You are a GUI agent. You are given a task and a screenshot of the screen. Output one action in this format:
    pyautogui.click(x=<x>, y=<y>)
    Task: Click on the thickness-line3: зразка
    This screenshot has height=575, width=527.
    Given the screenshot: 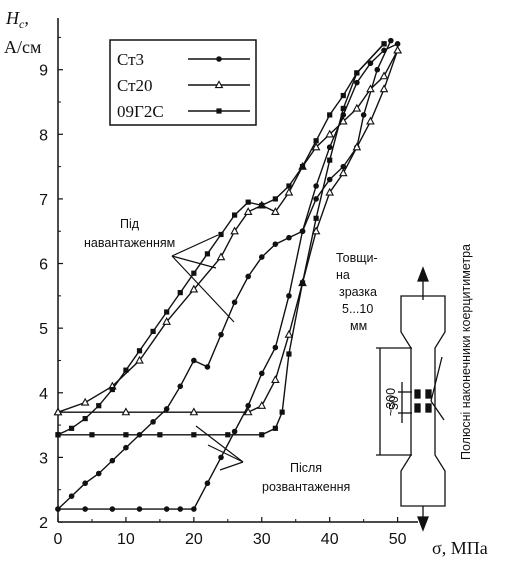 What is the action you would take?
    pyautogui.click(x=358, y=292)
    